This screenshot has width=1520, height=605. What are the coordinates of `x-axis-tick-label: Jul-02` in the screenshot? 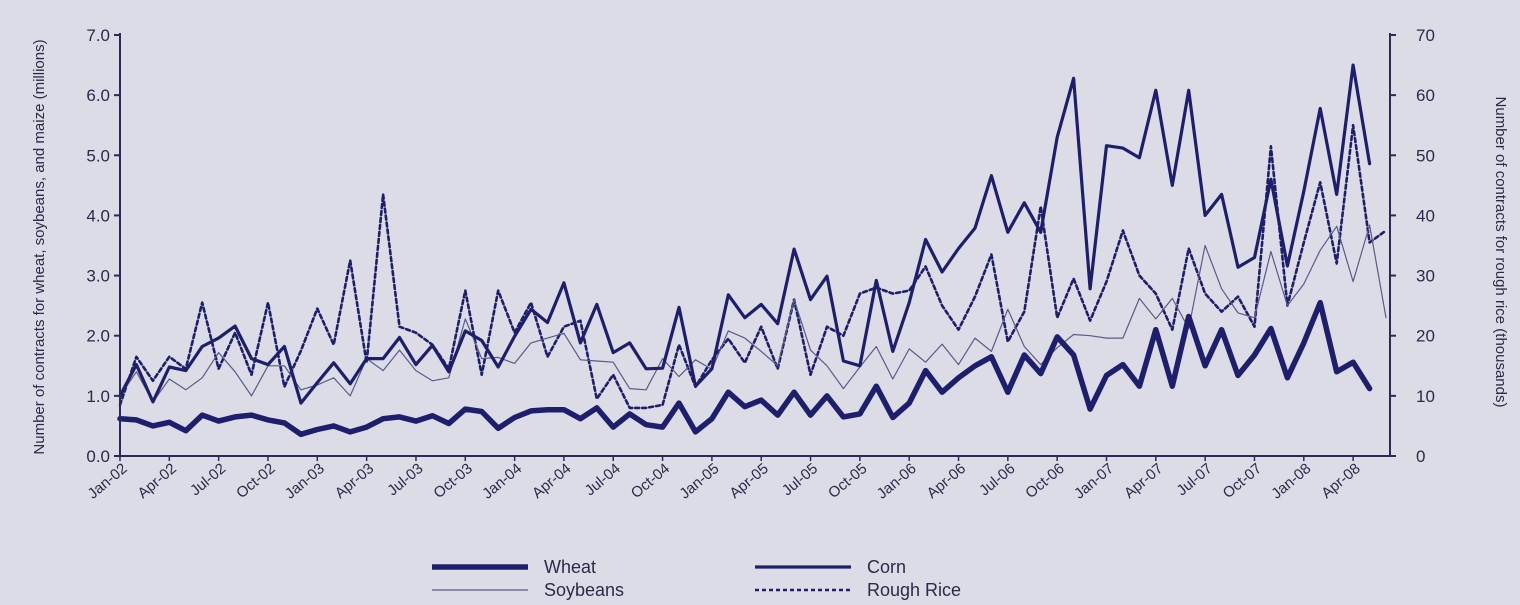 It's located at (208, 479).